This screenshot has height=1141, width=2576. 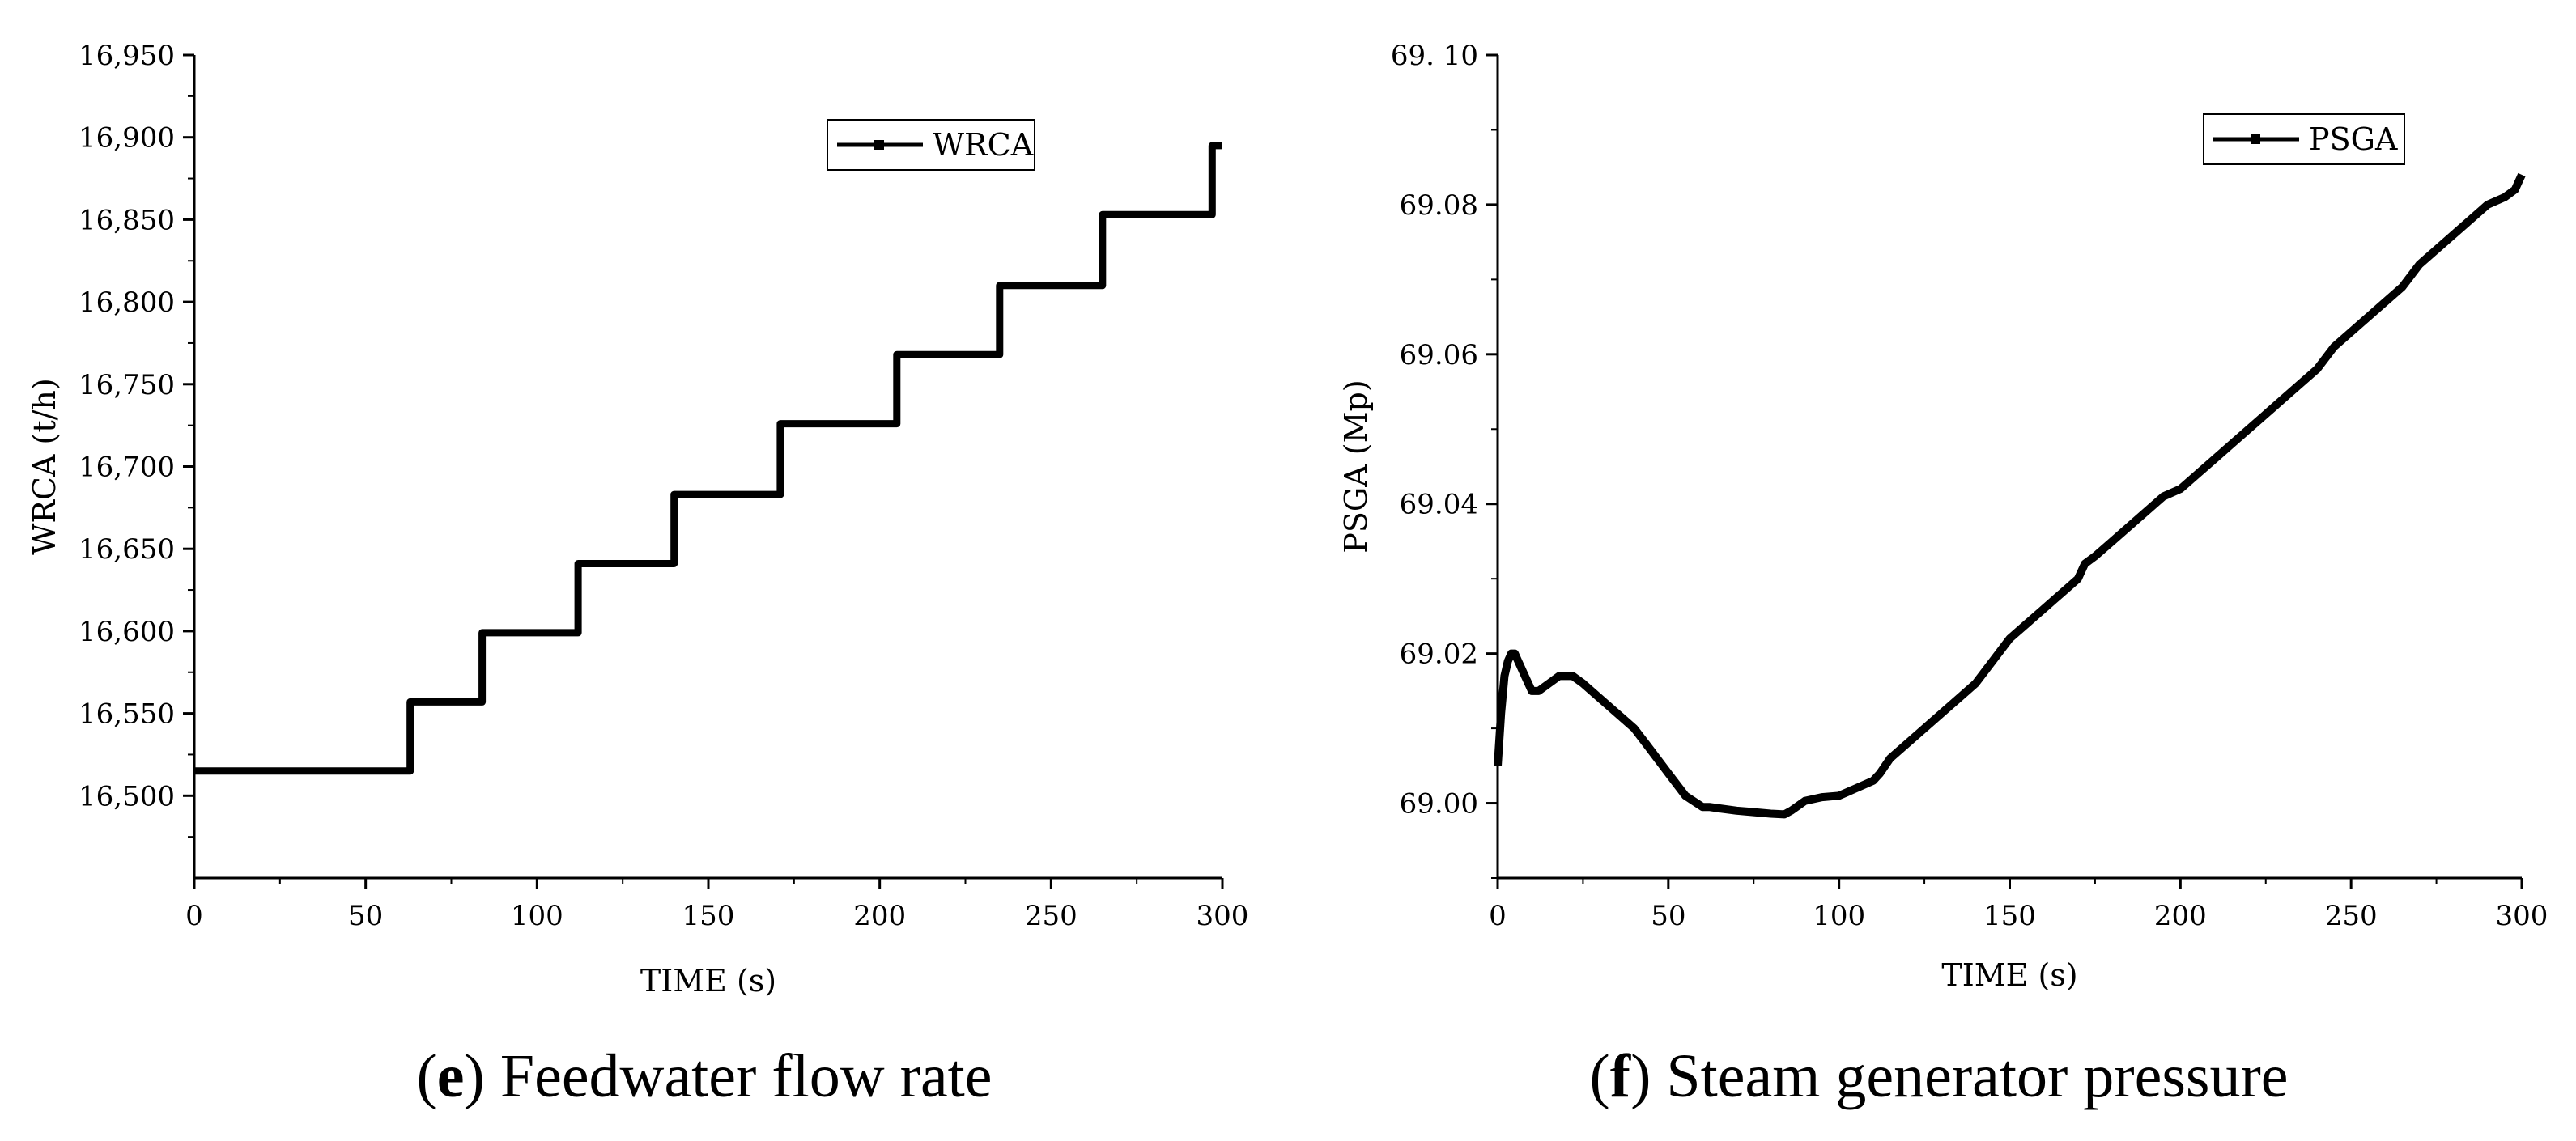 What do you see at coordinates (127, 138) in the screenshot?
I see `panel-e-y-tick-label: 16,900` at bounding box center [127, 138].